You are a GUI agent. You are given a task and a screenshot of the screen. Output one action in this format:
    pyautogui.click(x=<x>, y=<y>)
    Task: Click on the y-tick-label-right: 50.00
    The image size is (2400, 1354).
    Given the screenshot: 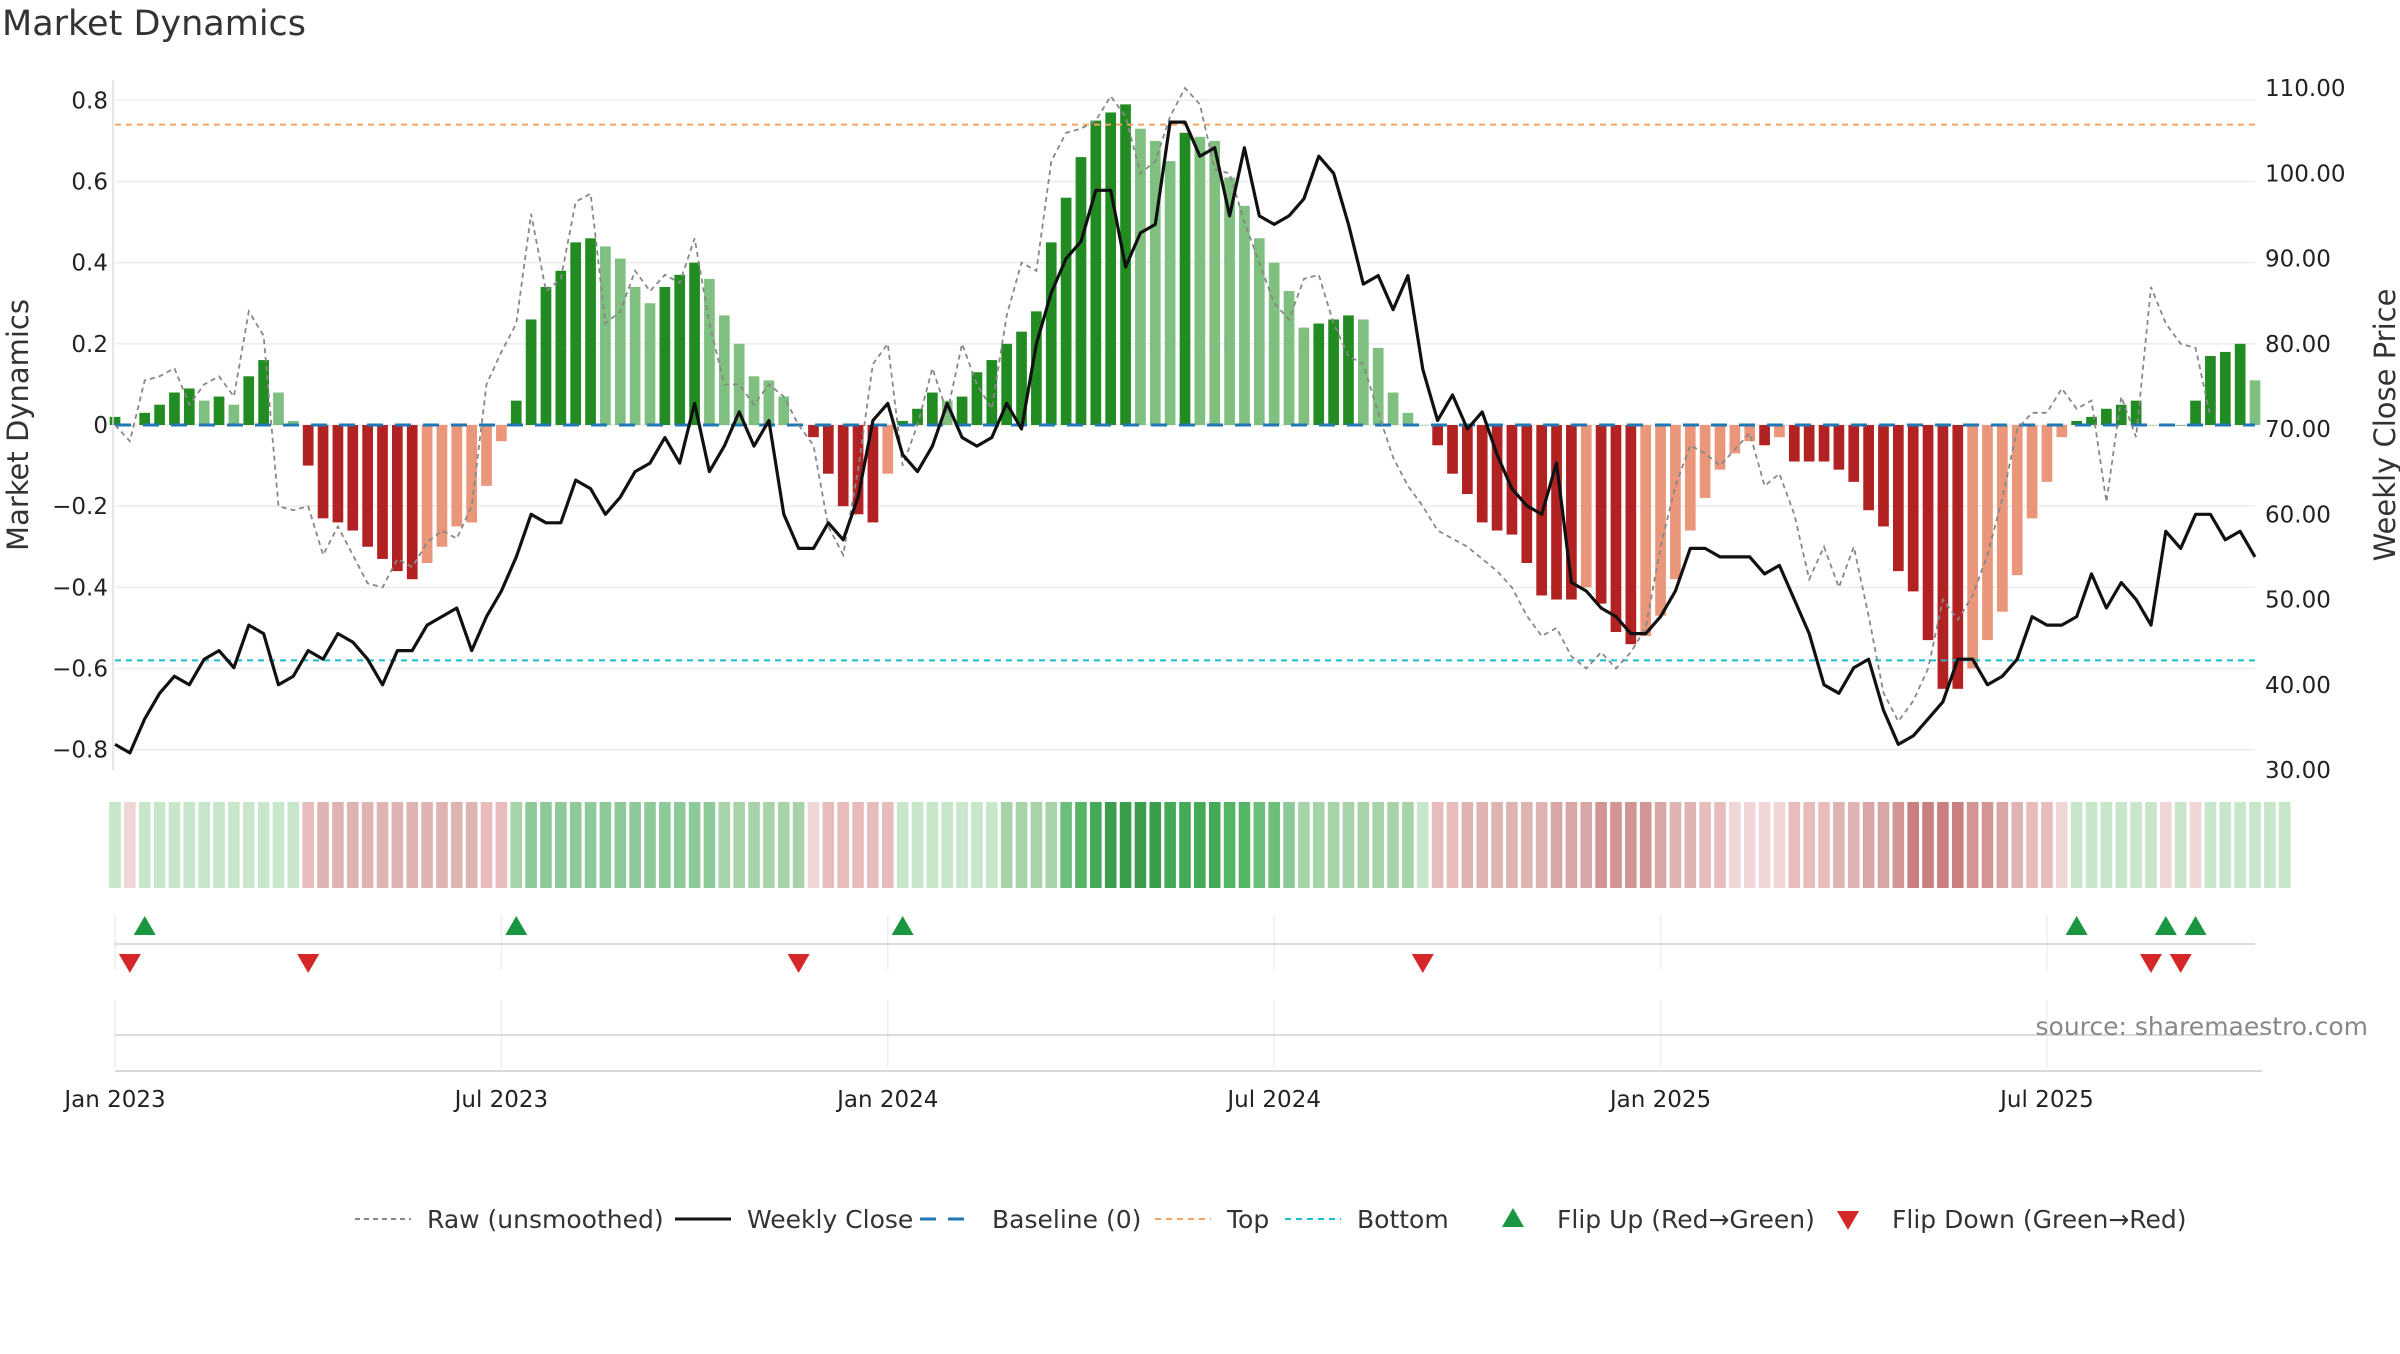 What is the action you would take?
    pyautogui.click(x=2298, y=601)
    